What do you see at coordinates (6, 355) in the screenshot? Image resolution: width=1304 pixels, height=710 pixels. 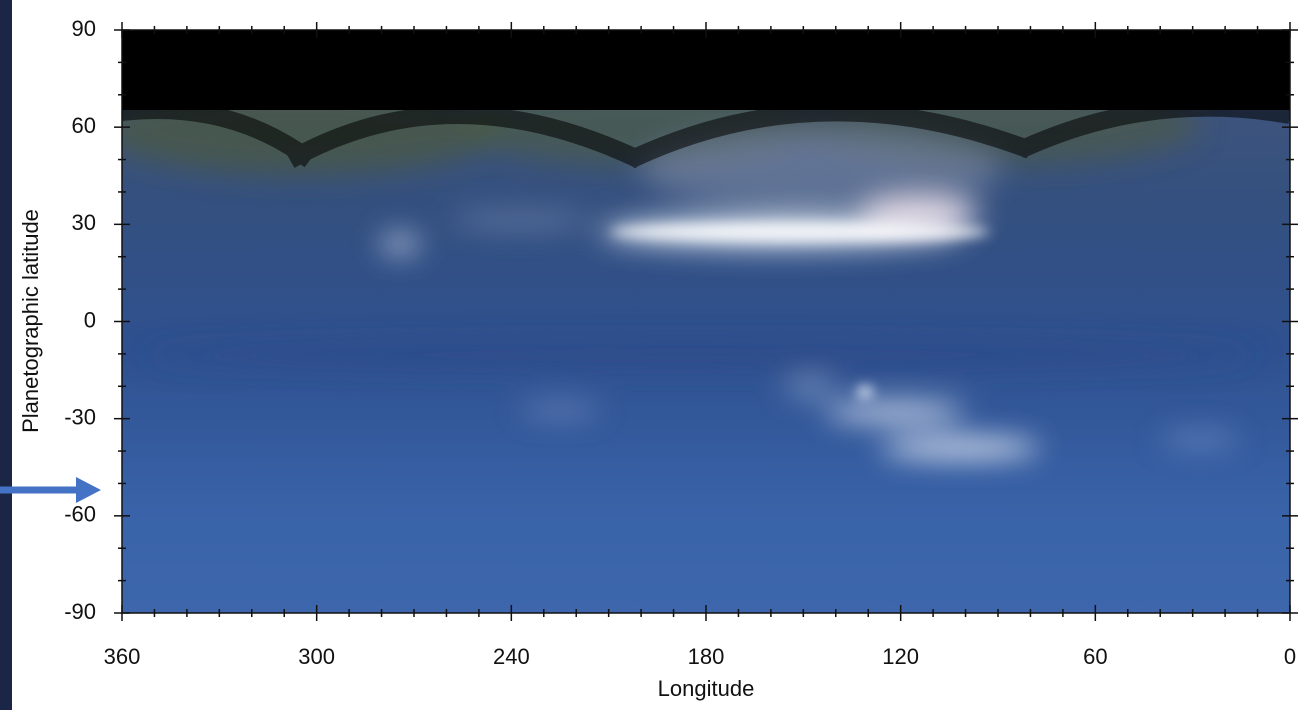 I see `side-strip` at bounding box center [6, 355].